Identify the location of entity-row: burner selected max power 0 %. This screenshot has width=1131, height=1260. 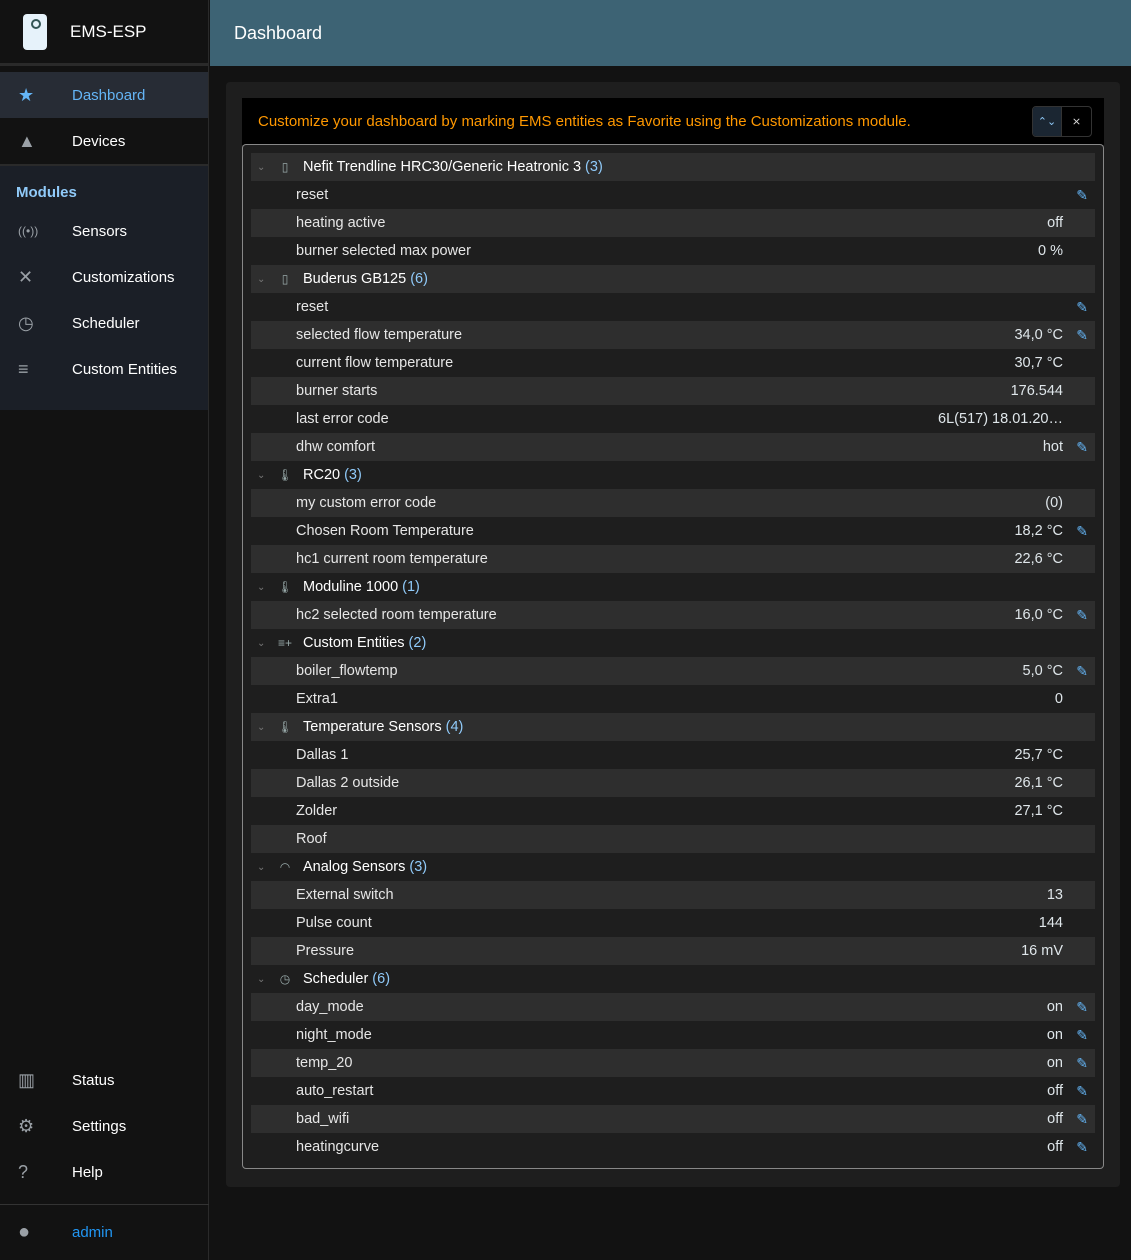
(673, 251).